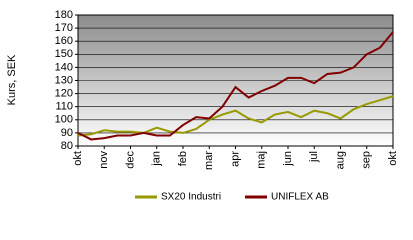 This screenshot has width=413, height=240. Describe the element at coordinates (288, 159) in the screenshot. I see `x-tick-label: jun` at that location.